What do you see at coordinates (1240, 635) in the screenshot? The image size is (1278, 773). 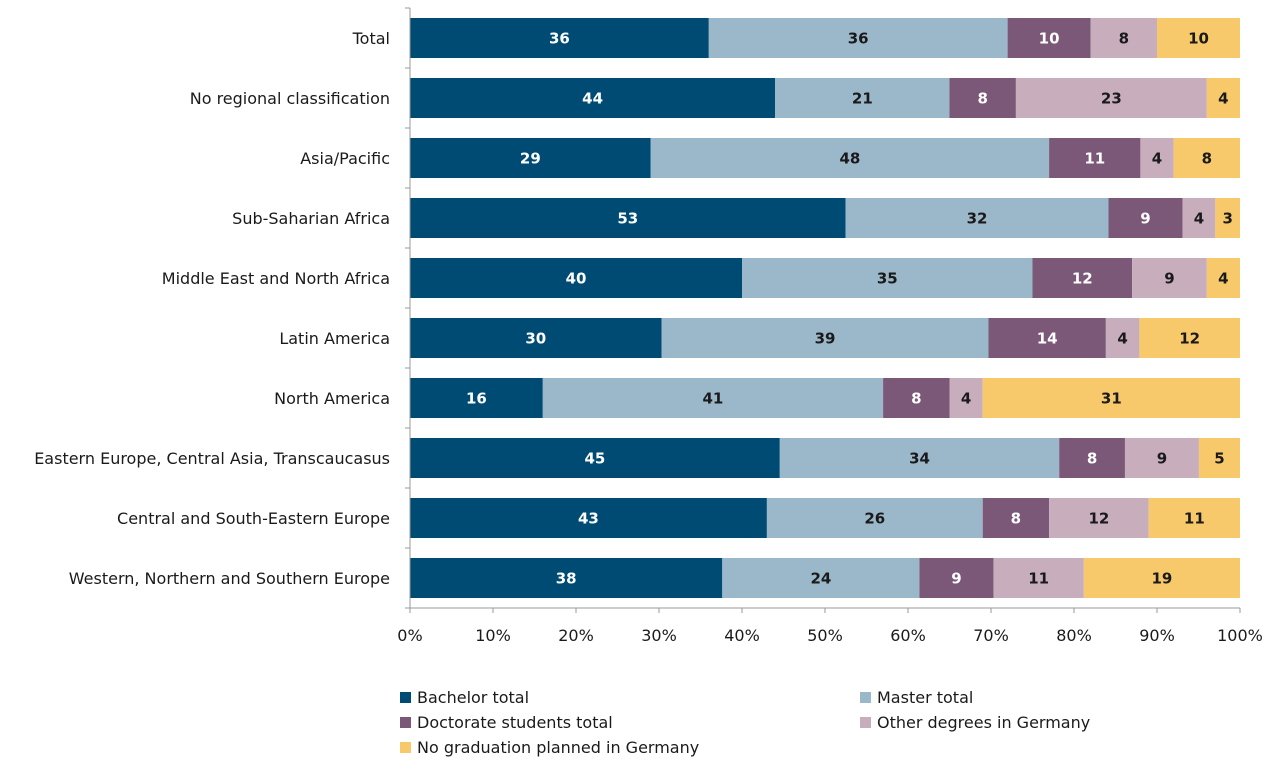 I see `x-tick-label: 100%` at bounding box center [1240, 635].